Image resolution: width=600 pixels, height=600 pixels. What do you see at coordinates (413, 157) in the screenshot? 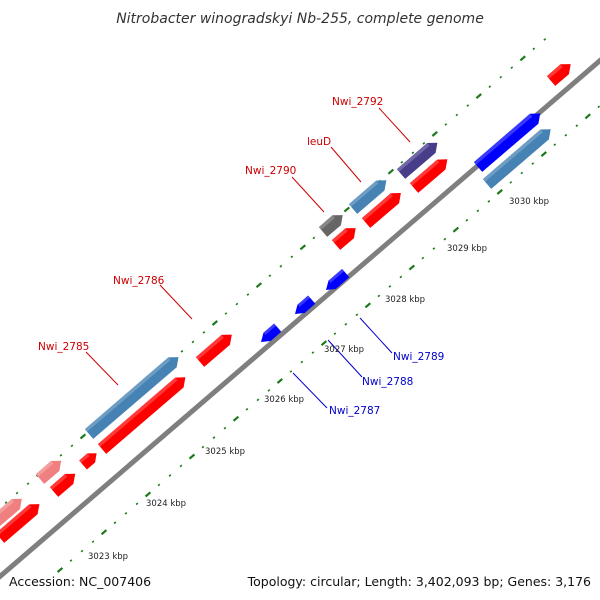
I see `gene-slate-shade` at bounding box center [413, 157].